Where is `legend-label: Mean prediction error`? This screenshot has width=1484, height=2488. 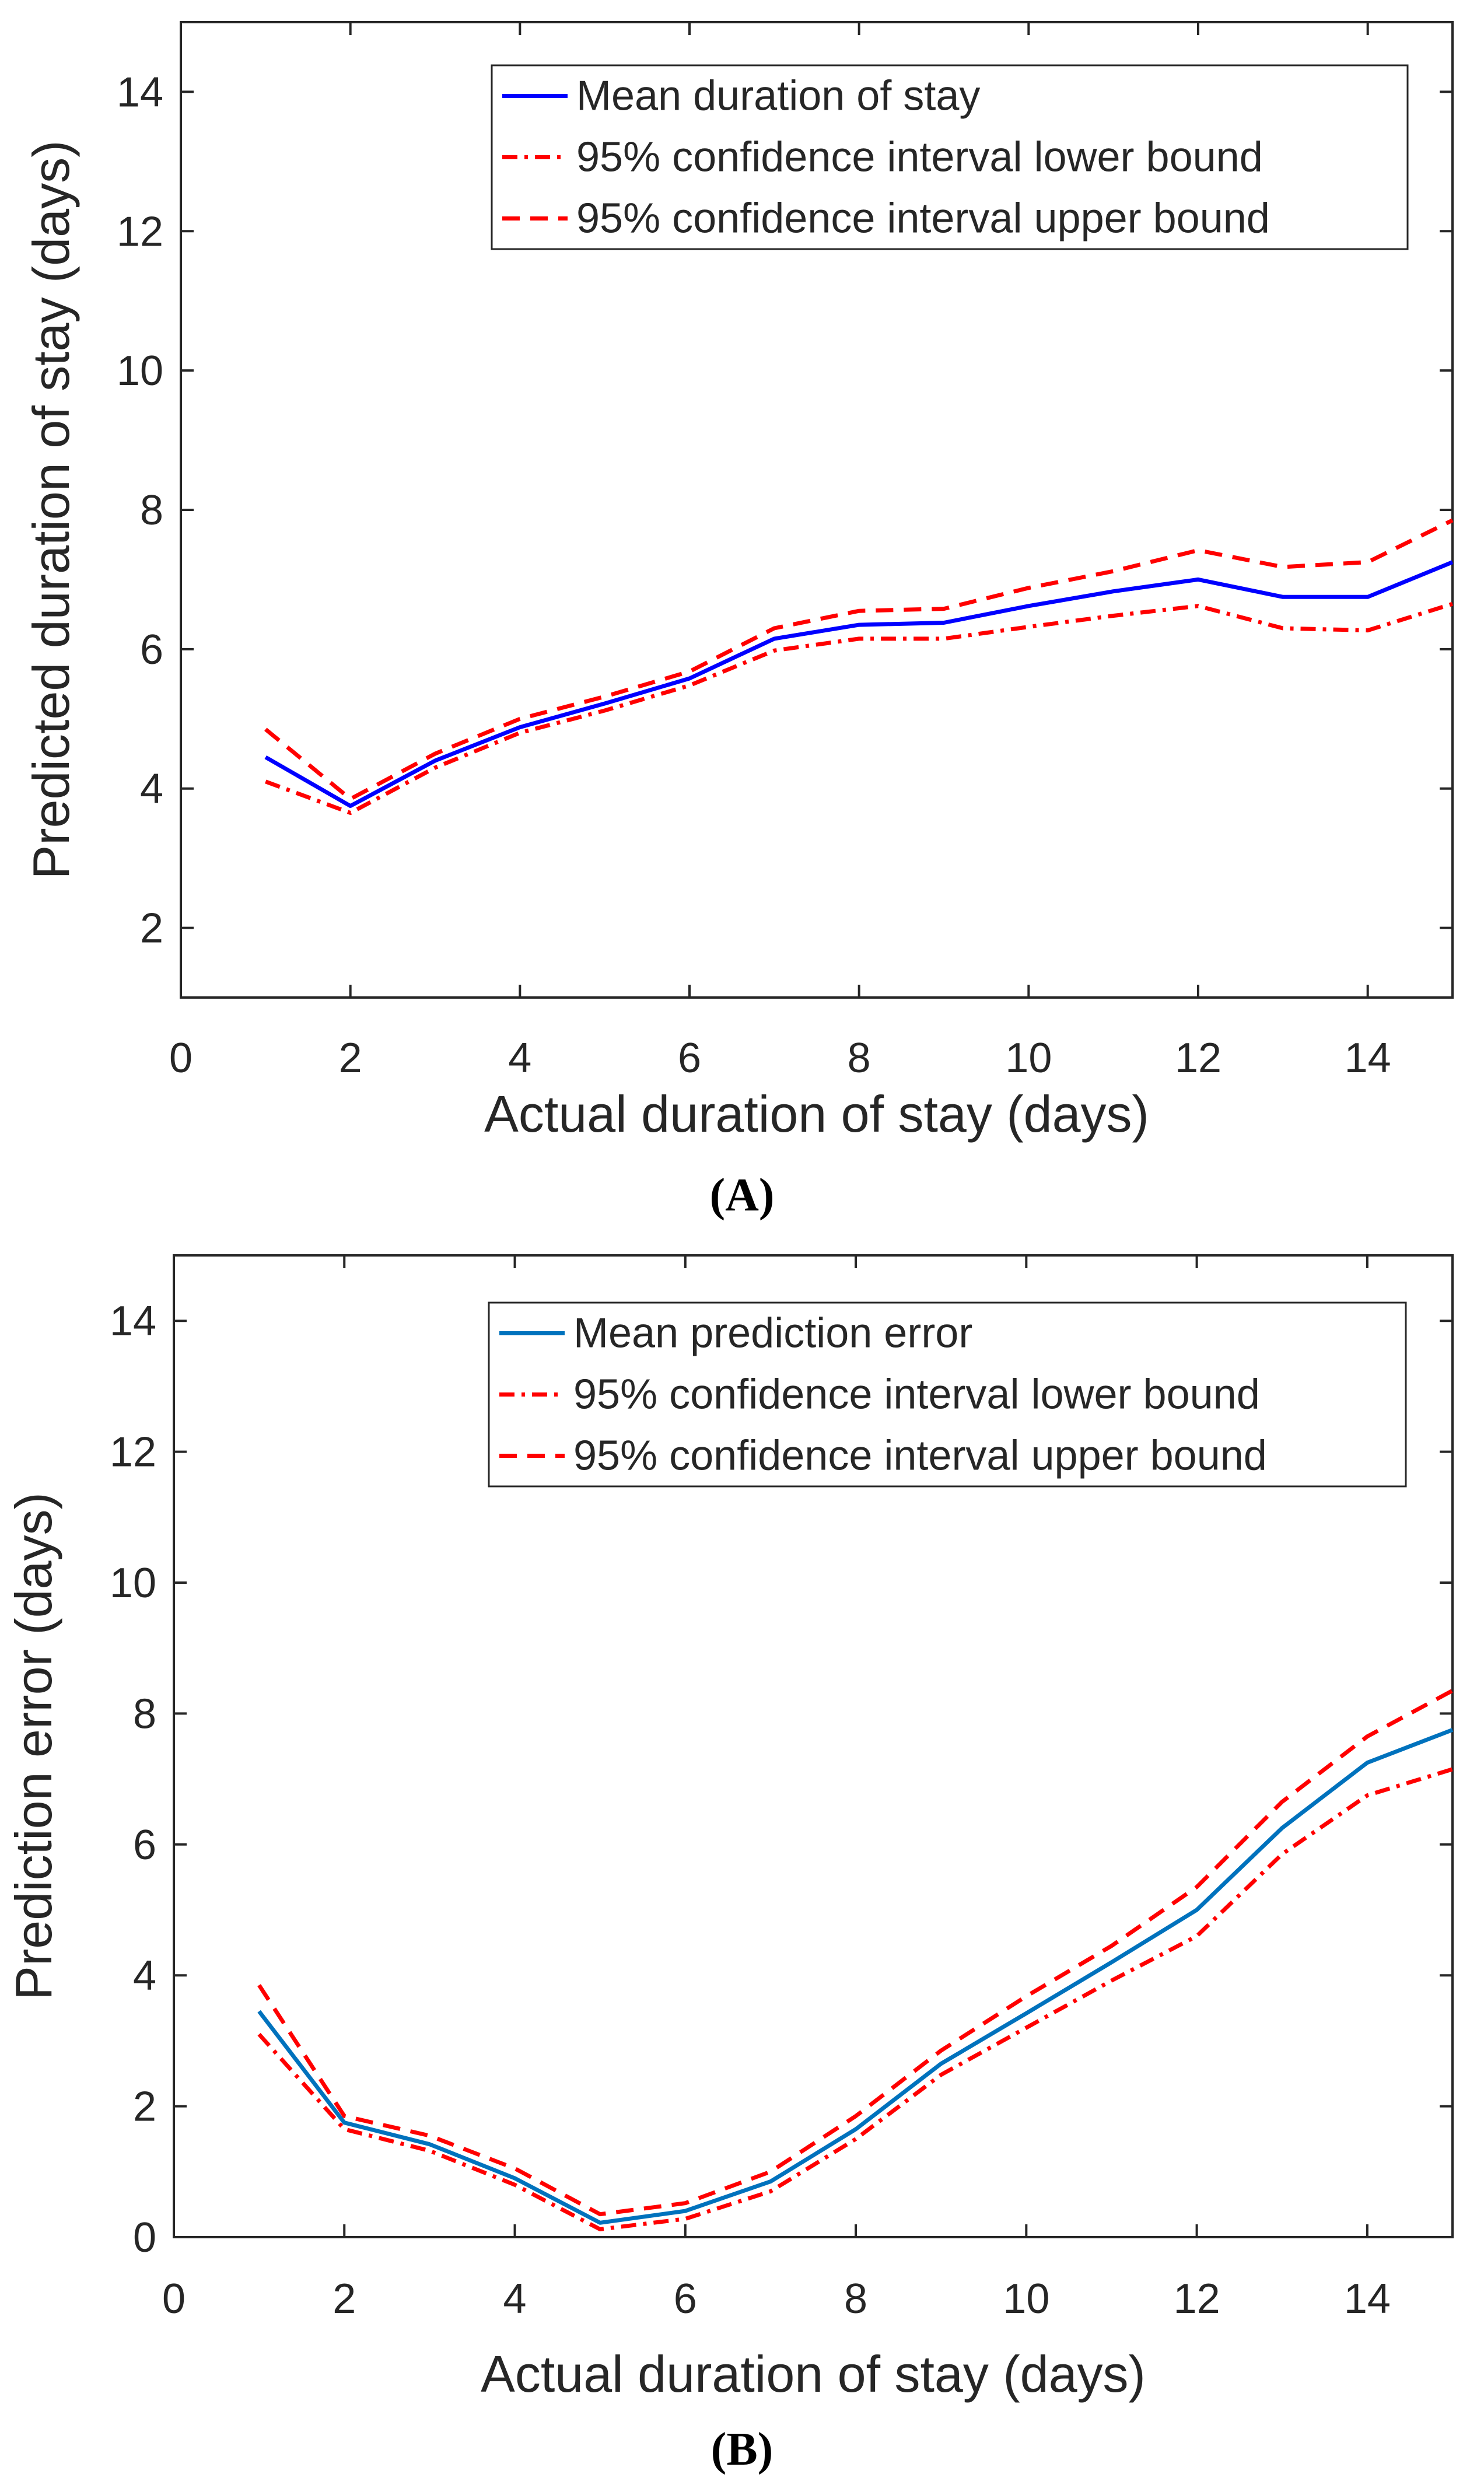 legend-label: Mean prediction error is located at coordinates (772, 1334).